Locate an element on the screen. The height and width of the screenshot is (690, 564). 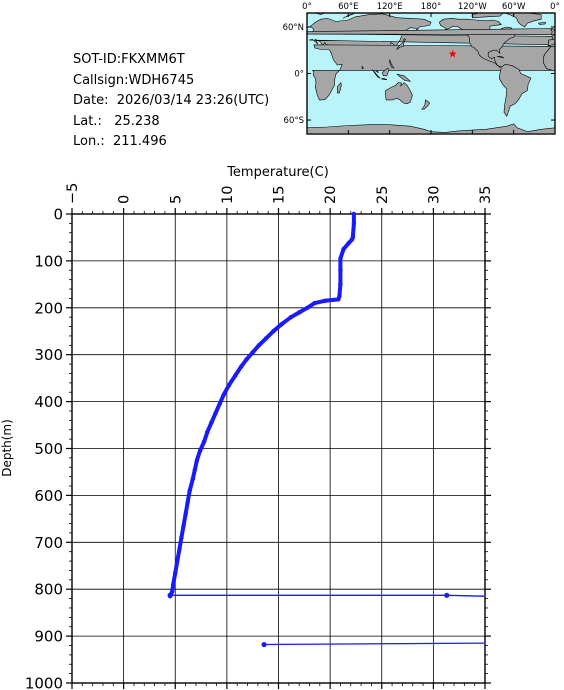
landmass-iceland is located at coordinates (541, 23).